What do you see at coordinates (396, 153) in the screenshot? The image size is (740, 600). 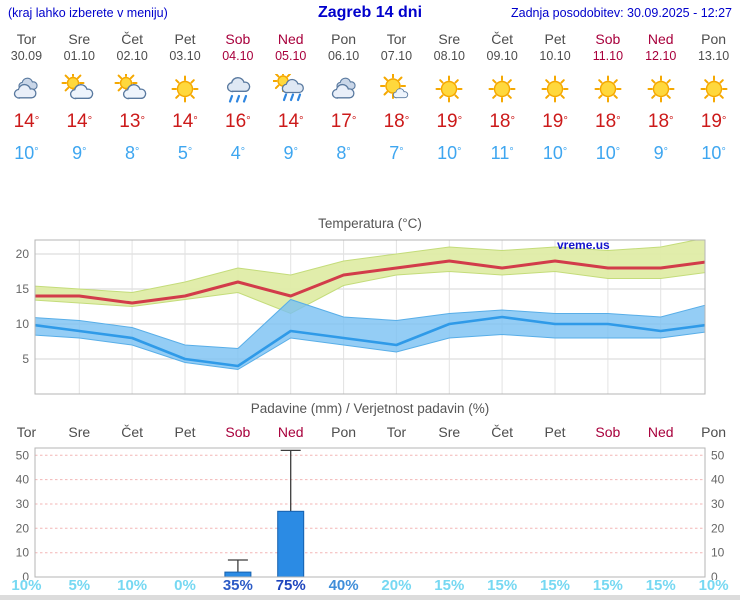 I see `low-temp: 7°` at bounding box center [396, 153].